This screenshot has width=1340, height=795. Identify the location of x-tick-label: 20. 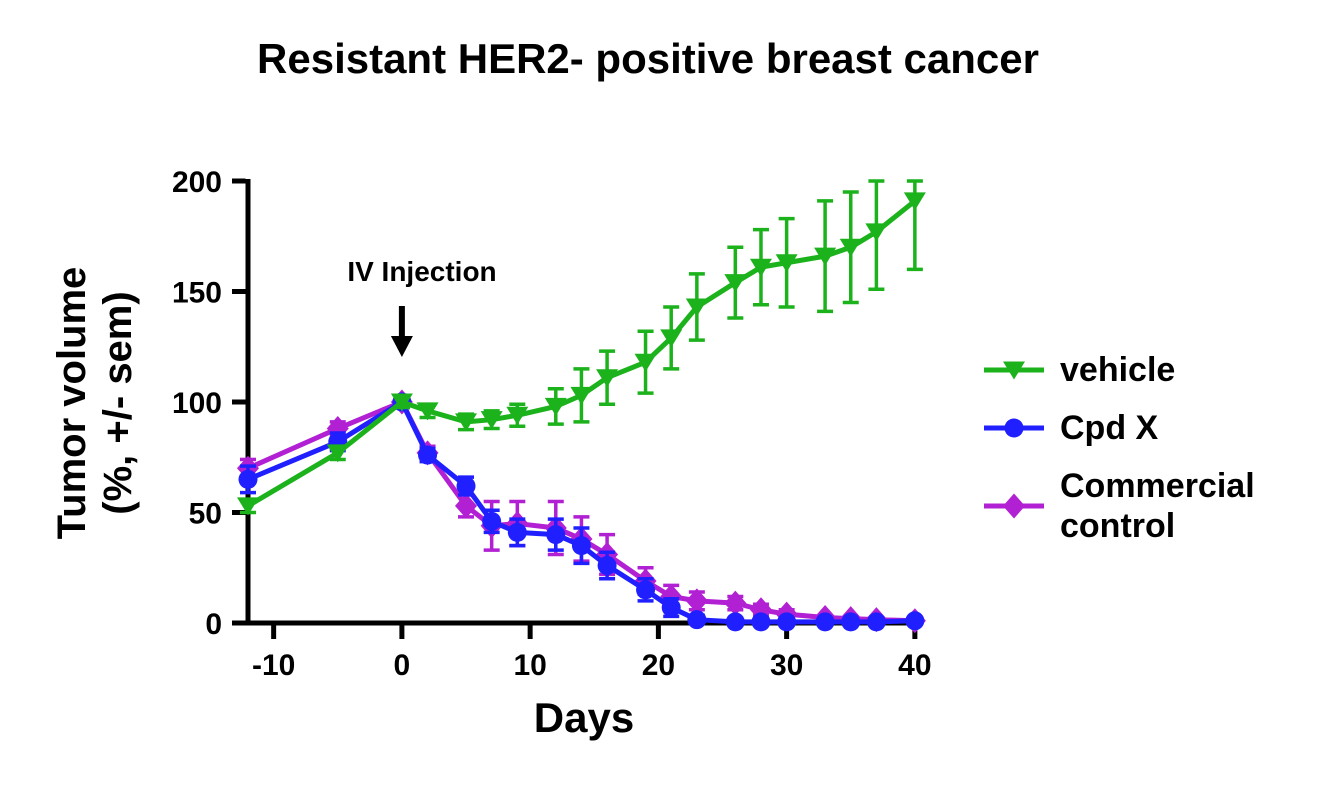
(658, 665).